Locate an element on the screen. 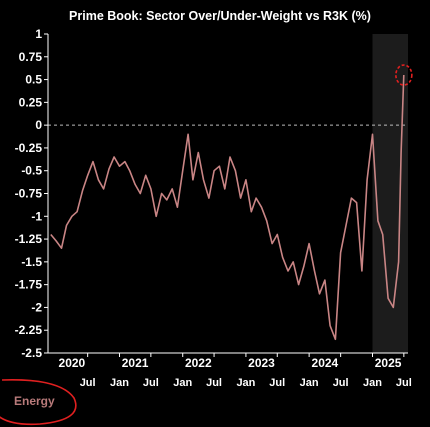 The height and width of the screenshot is (427, 430). year-label: 2024 is located at coordinates (325, 363).